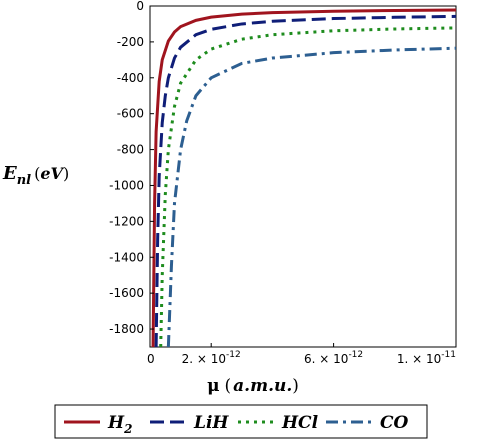 Image resolution: width=491 pixels, height=441 pixels. What do you see at coordinates (9, 173) in the screenshot?
I see `y-axis-title-main: E` at bounding box center [9, 173].